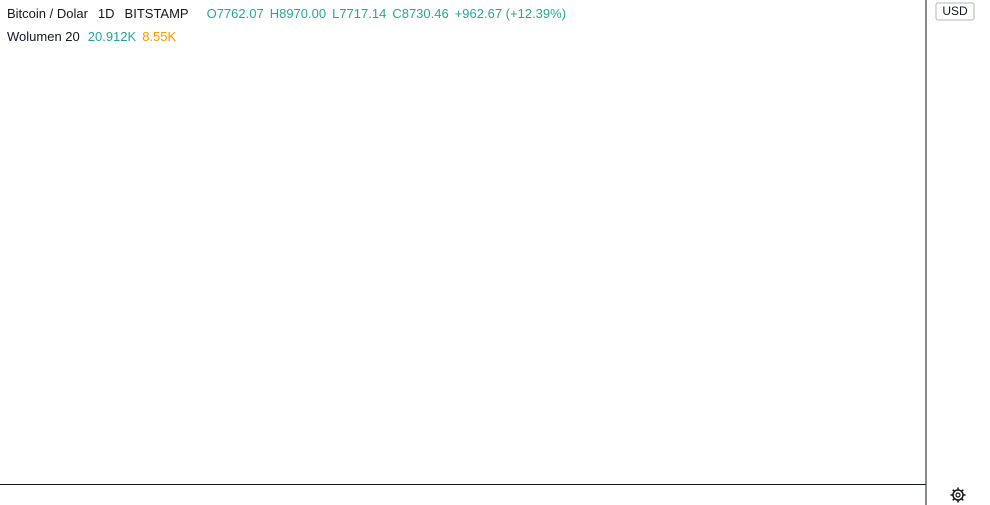 Image resolution: width=990 pixels, height=505 pixels. Describe the element at coordinates (298, 13) in the screenshot. I see `legend-value: H8970.00` at that location.